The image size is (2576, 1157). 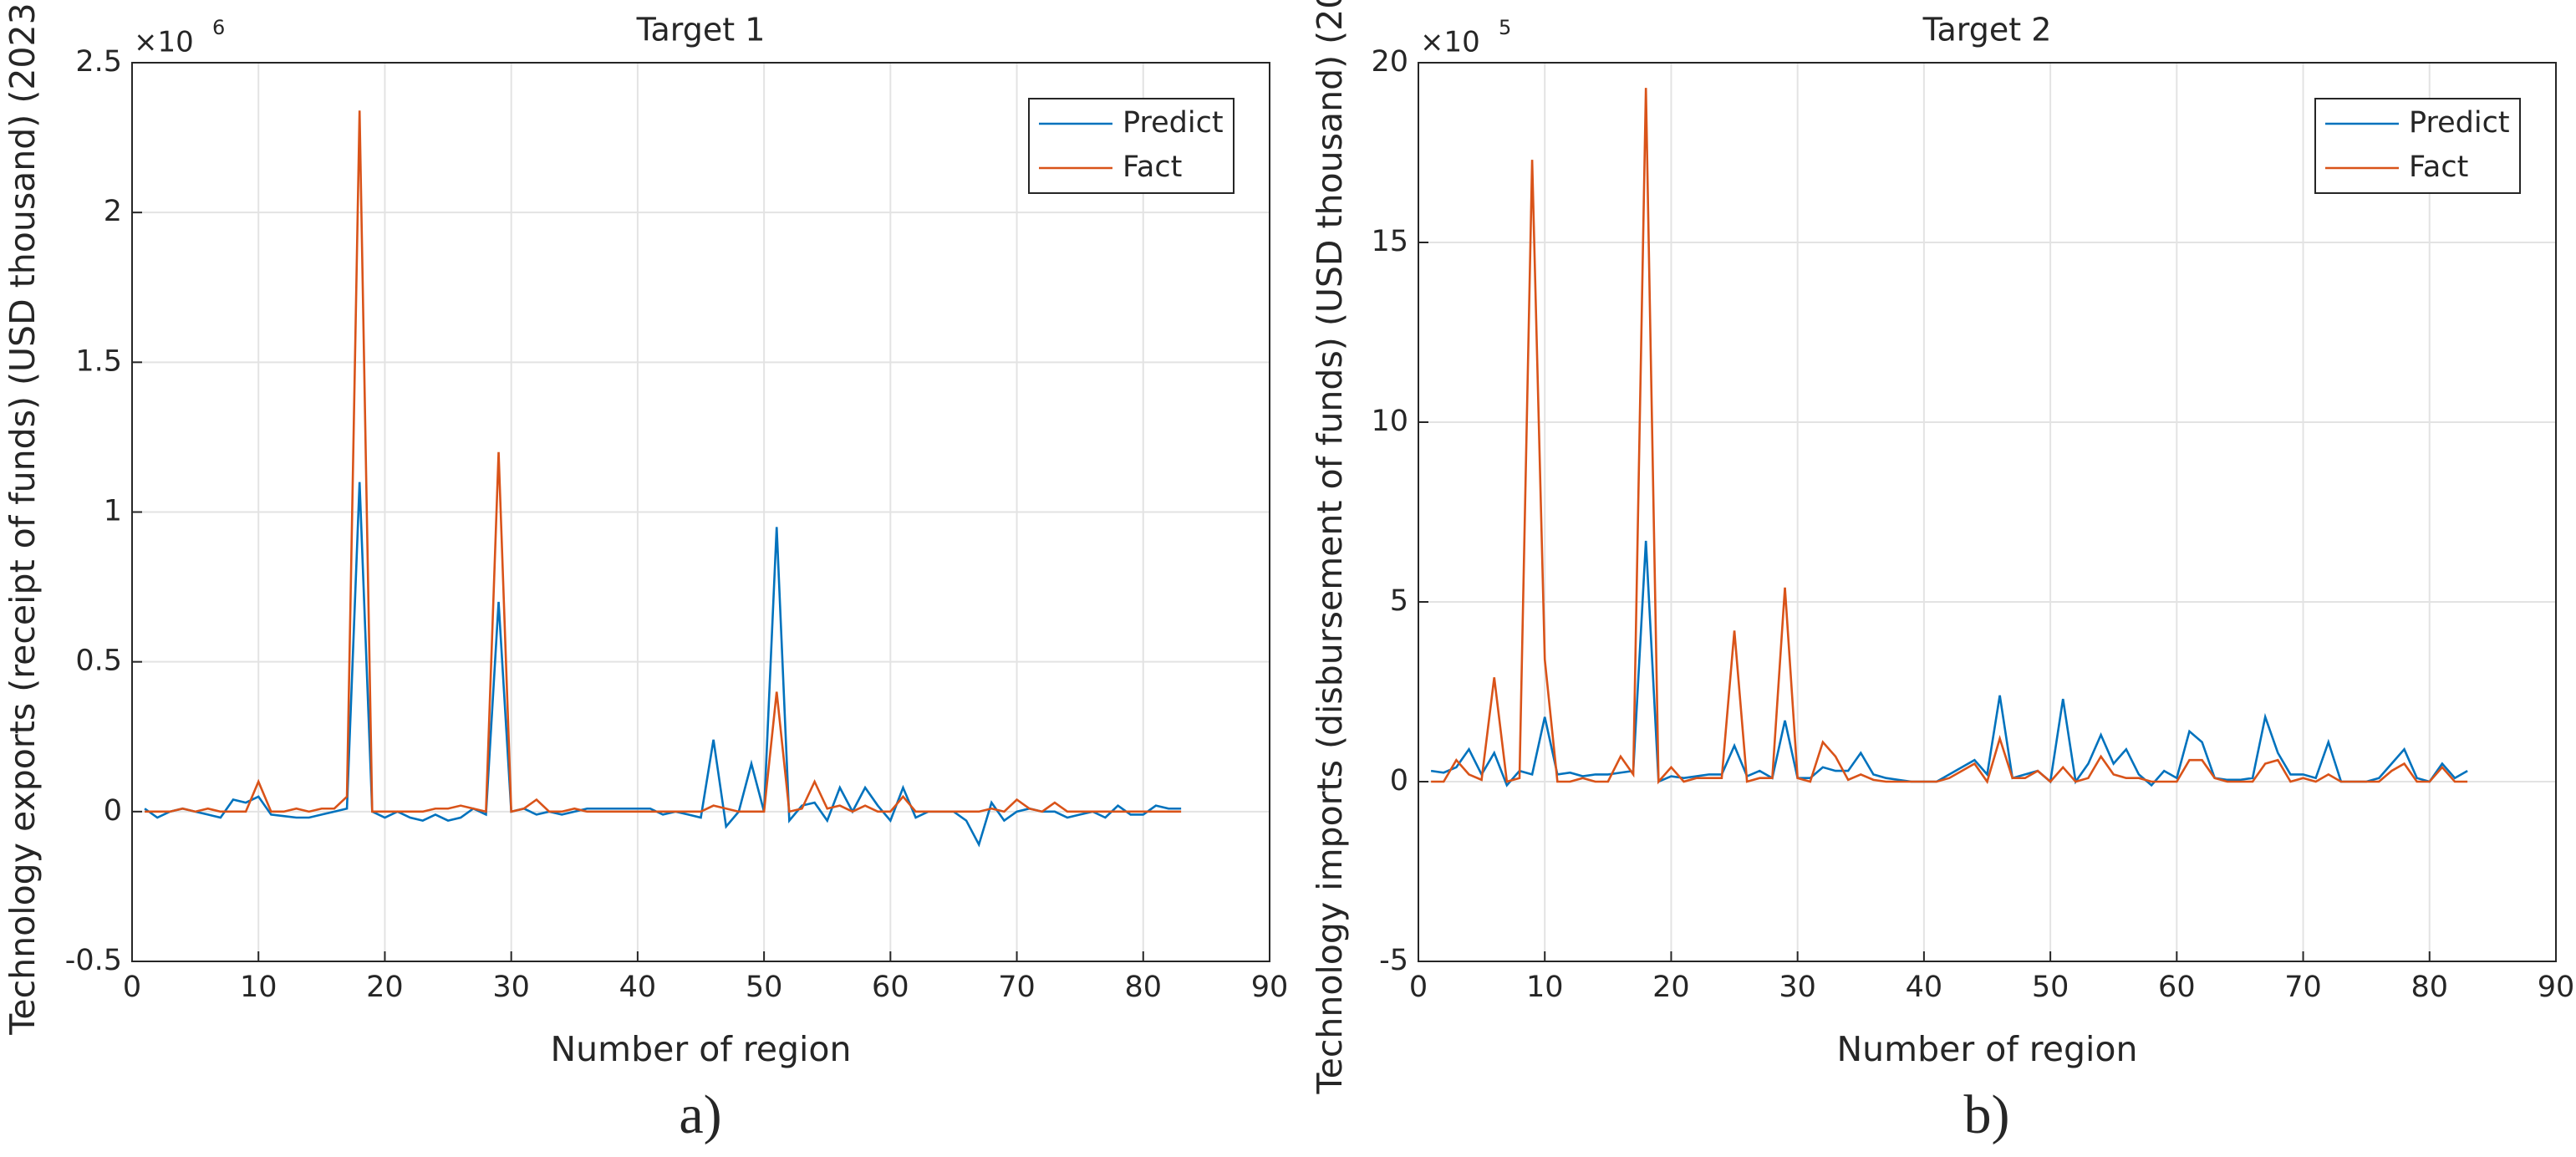 I want to click on y-tick-label: 15, so click(x=1389, y=241).